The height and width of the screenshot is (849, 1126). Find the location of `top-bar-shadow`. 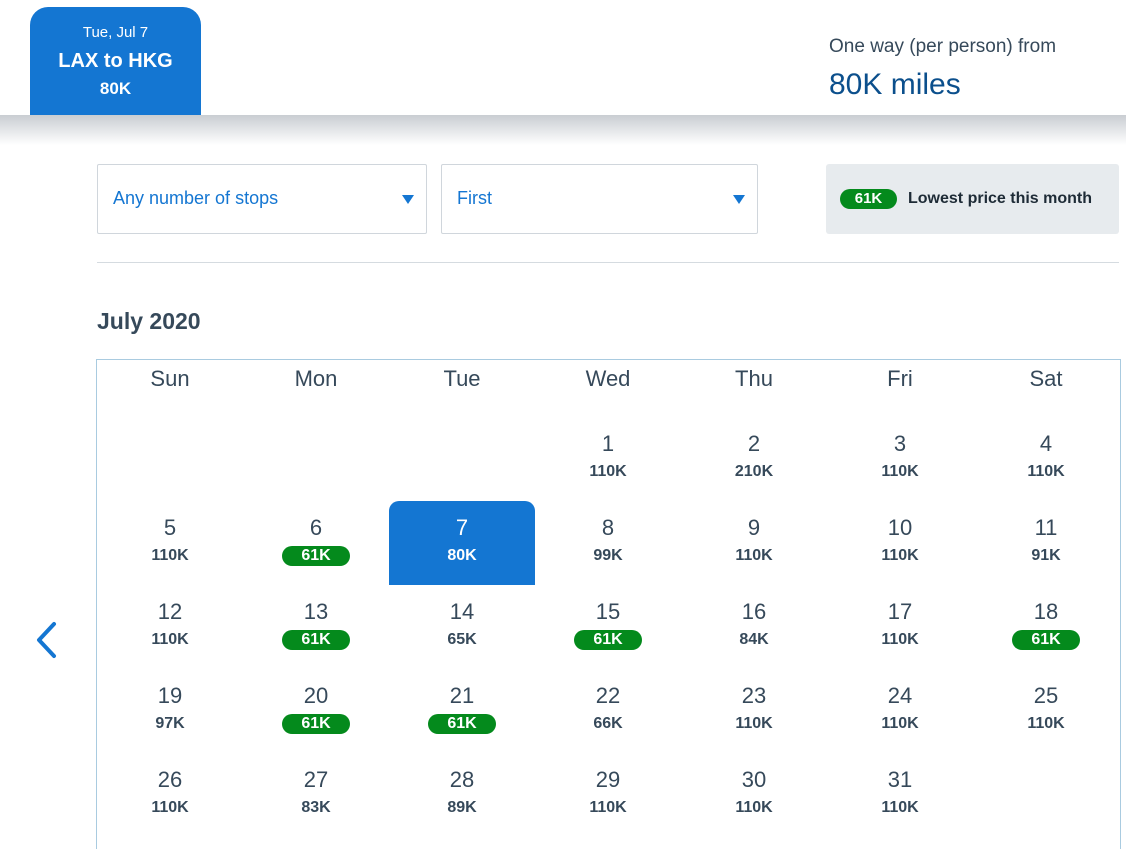

top-bar-shadow is located at coordinates (563, 130).